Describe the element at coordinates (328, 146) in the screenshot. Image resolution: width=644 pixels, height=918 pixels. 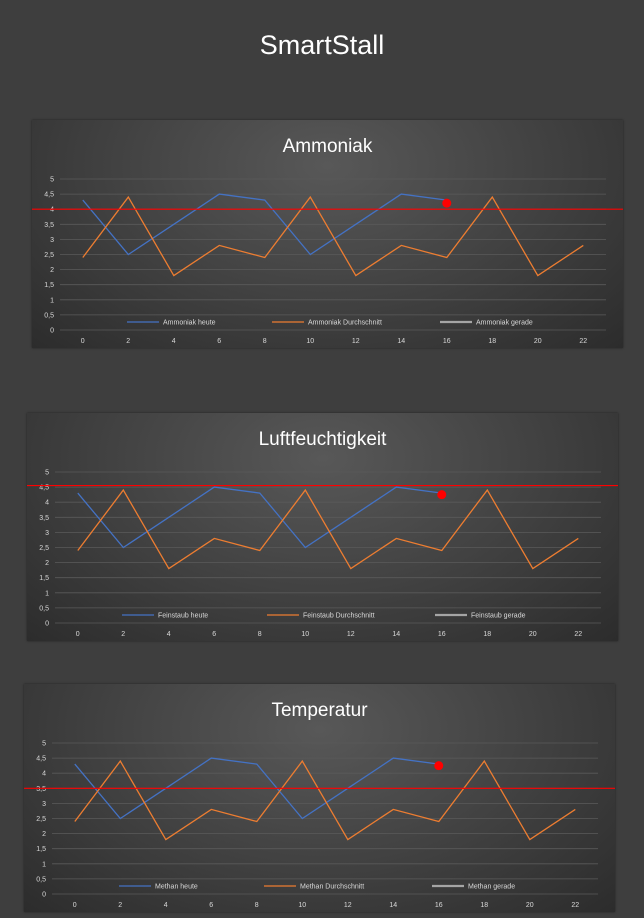
I see `chart-title: Ammoniak` at that location.